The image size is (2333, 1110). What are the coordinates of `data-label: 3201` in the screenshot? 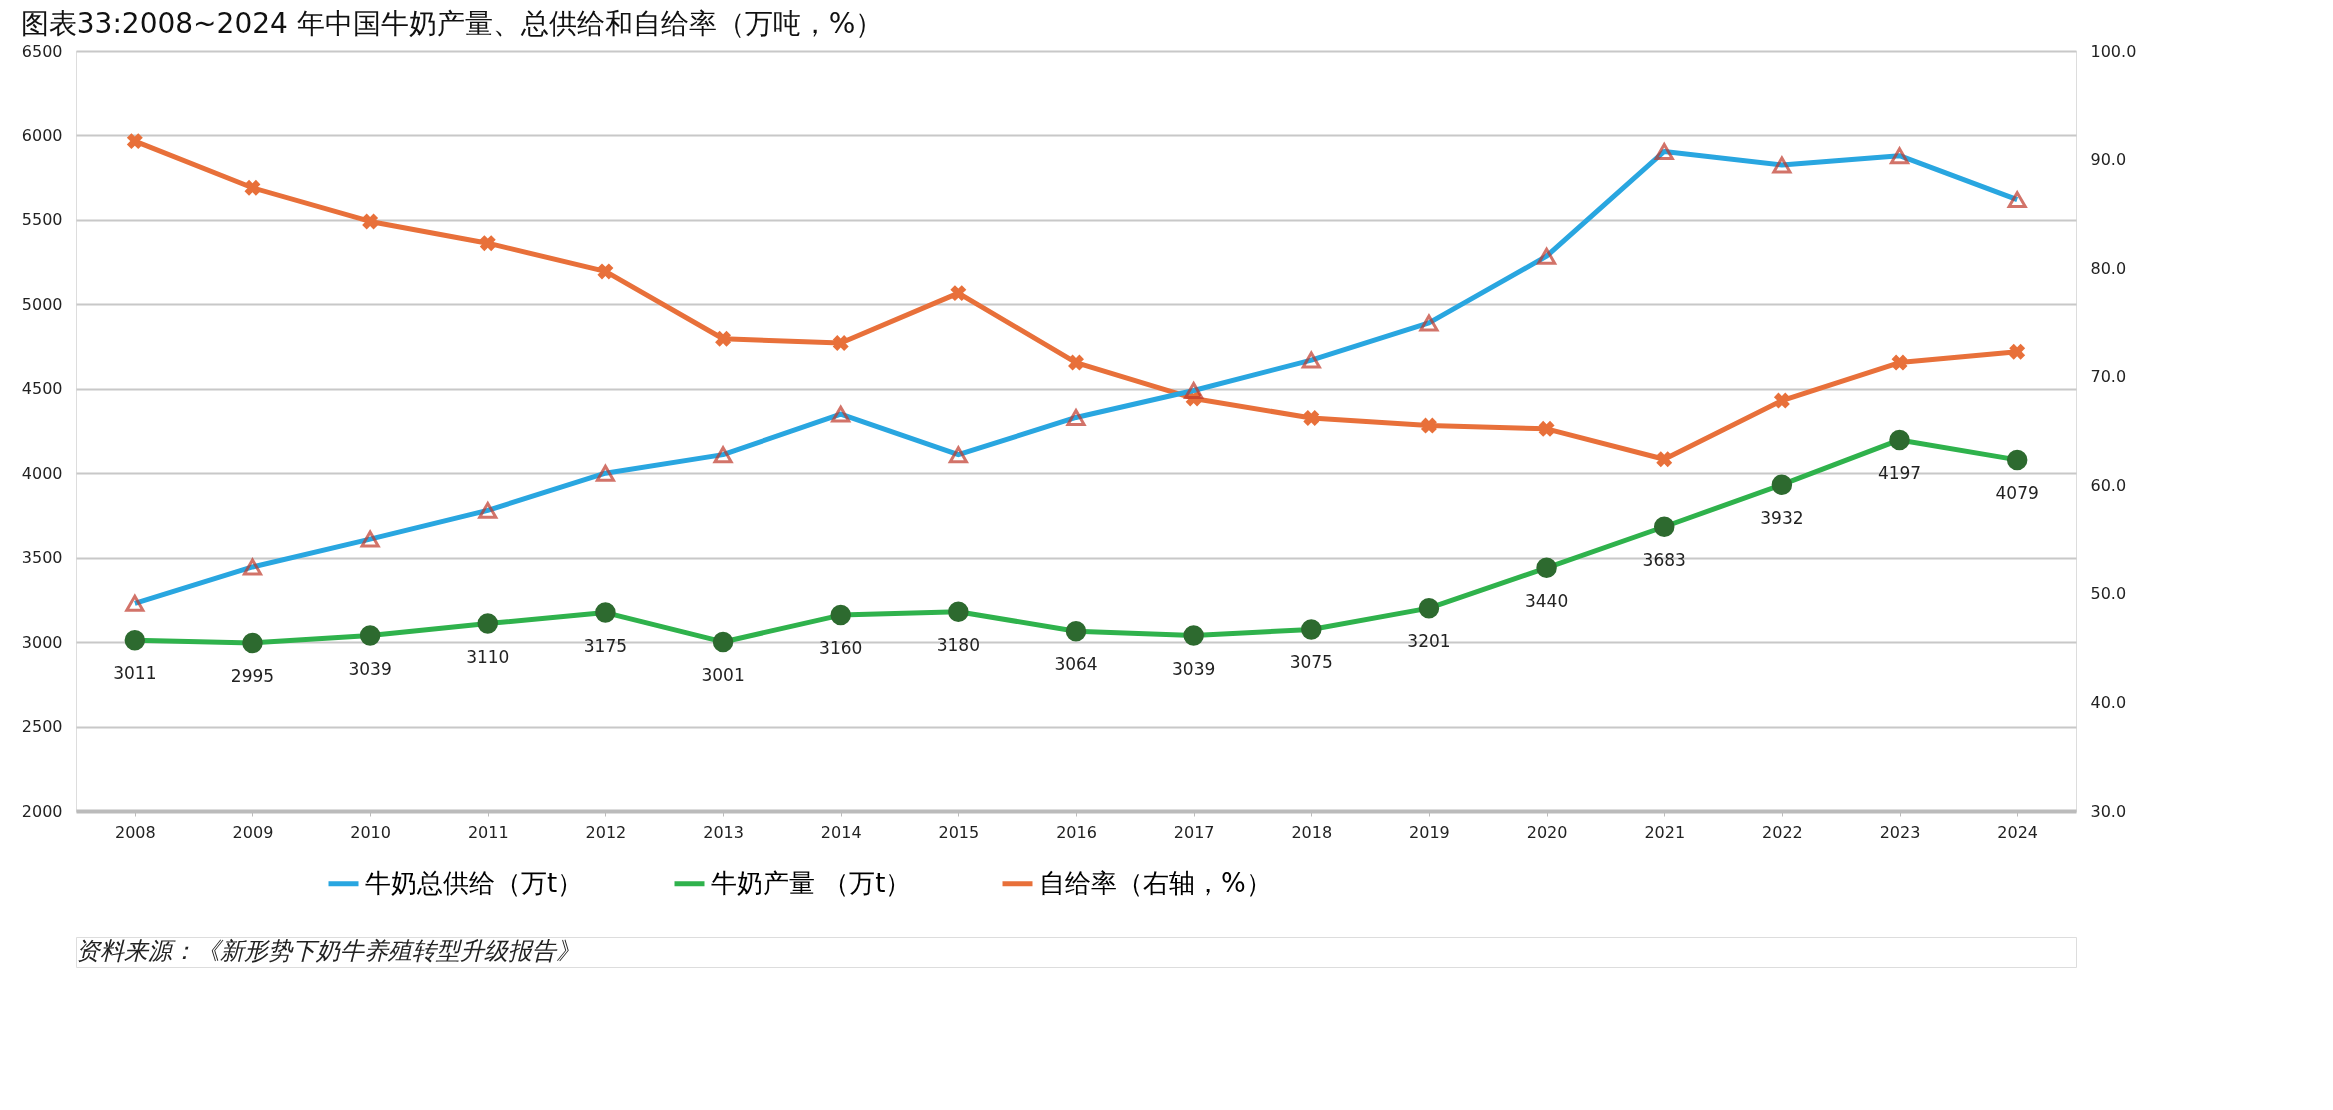 It's located at (1429, 641).